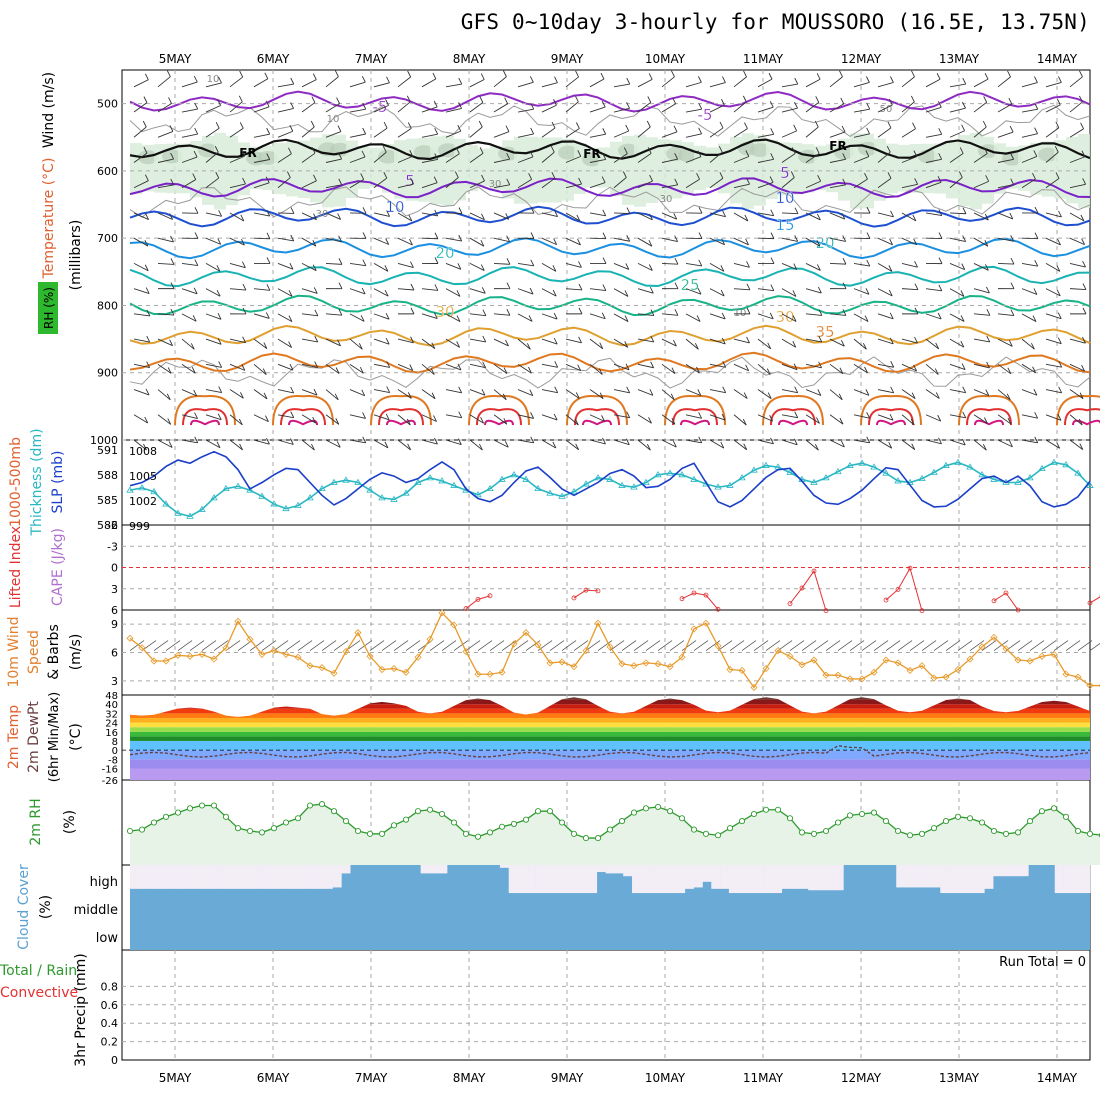 This screenshot has height=1104, width=1100. Describe the element at coordinates (76, 737) in the screenshot. I see `temp-unit-label: (°C)` at that location.